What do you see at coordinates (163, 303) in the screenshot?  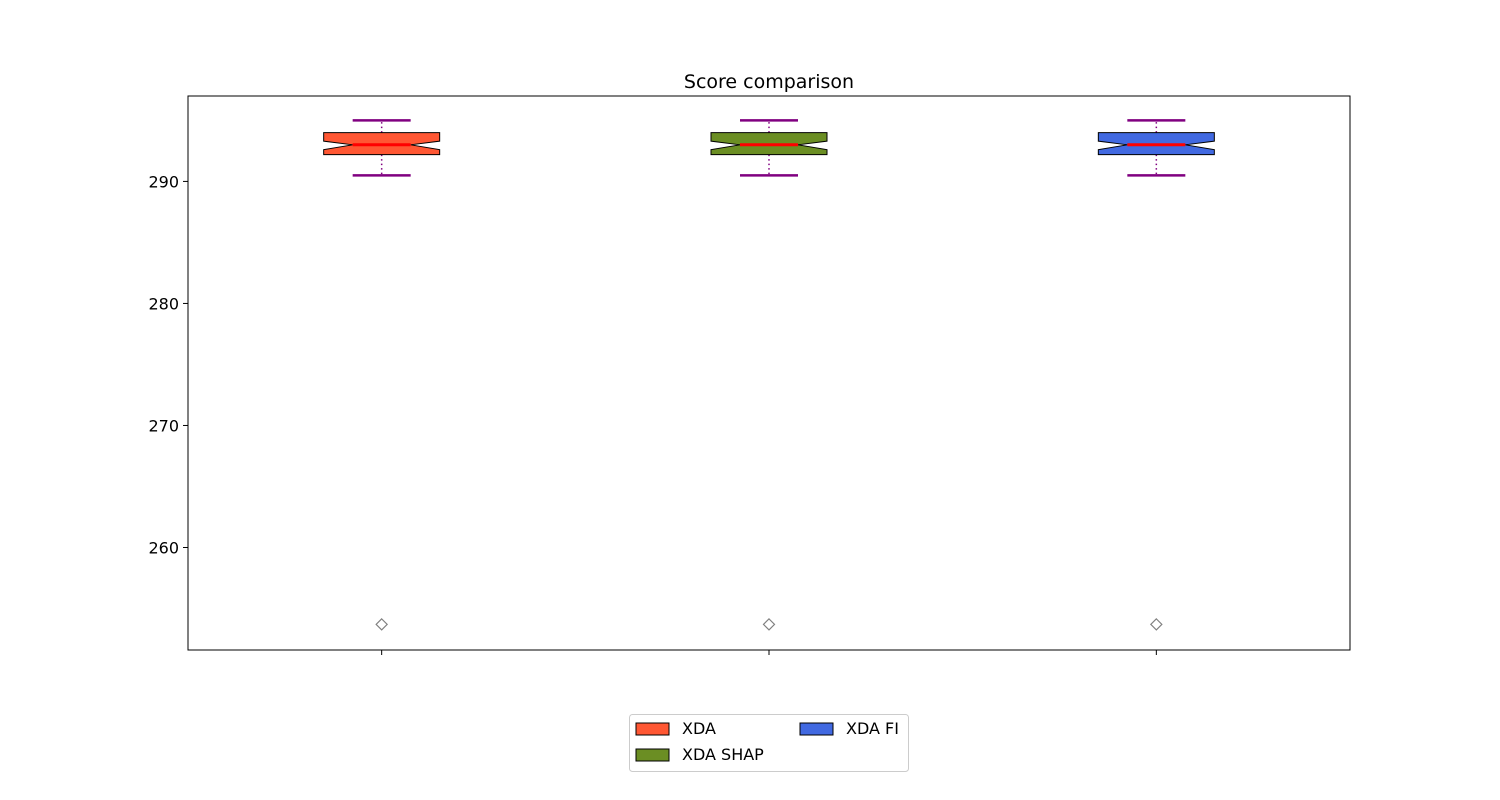 I see `y-tick-label: 280` at bounding box center [163, 303].